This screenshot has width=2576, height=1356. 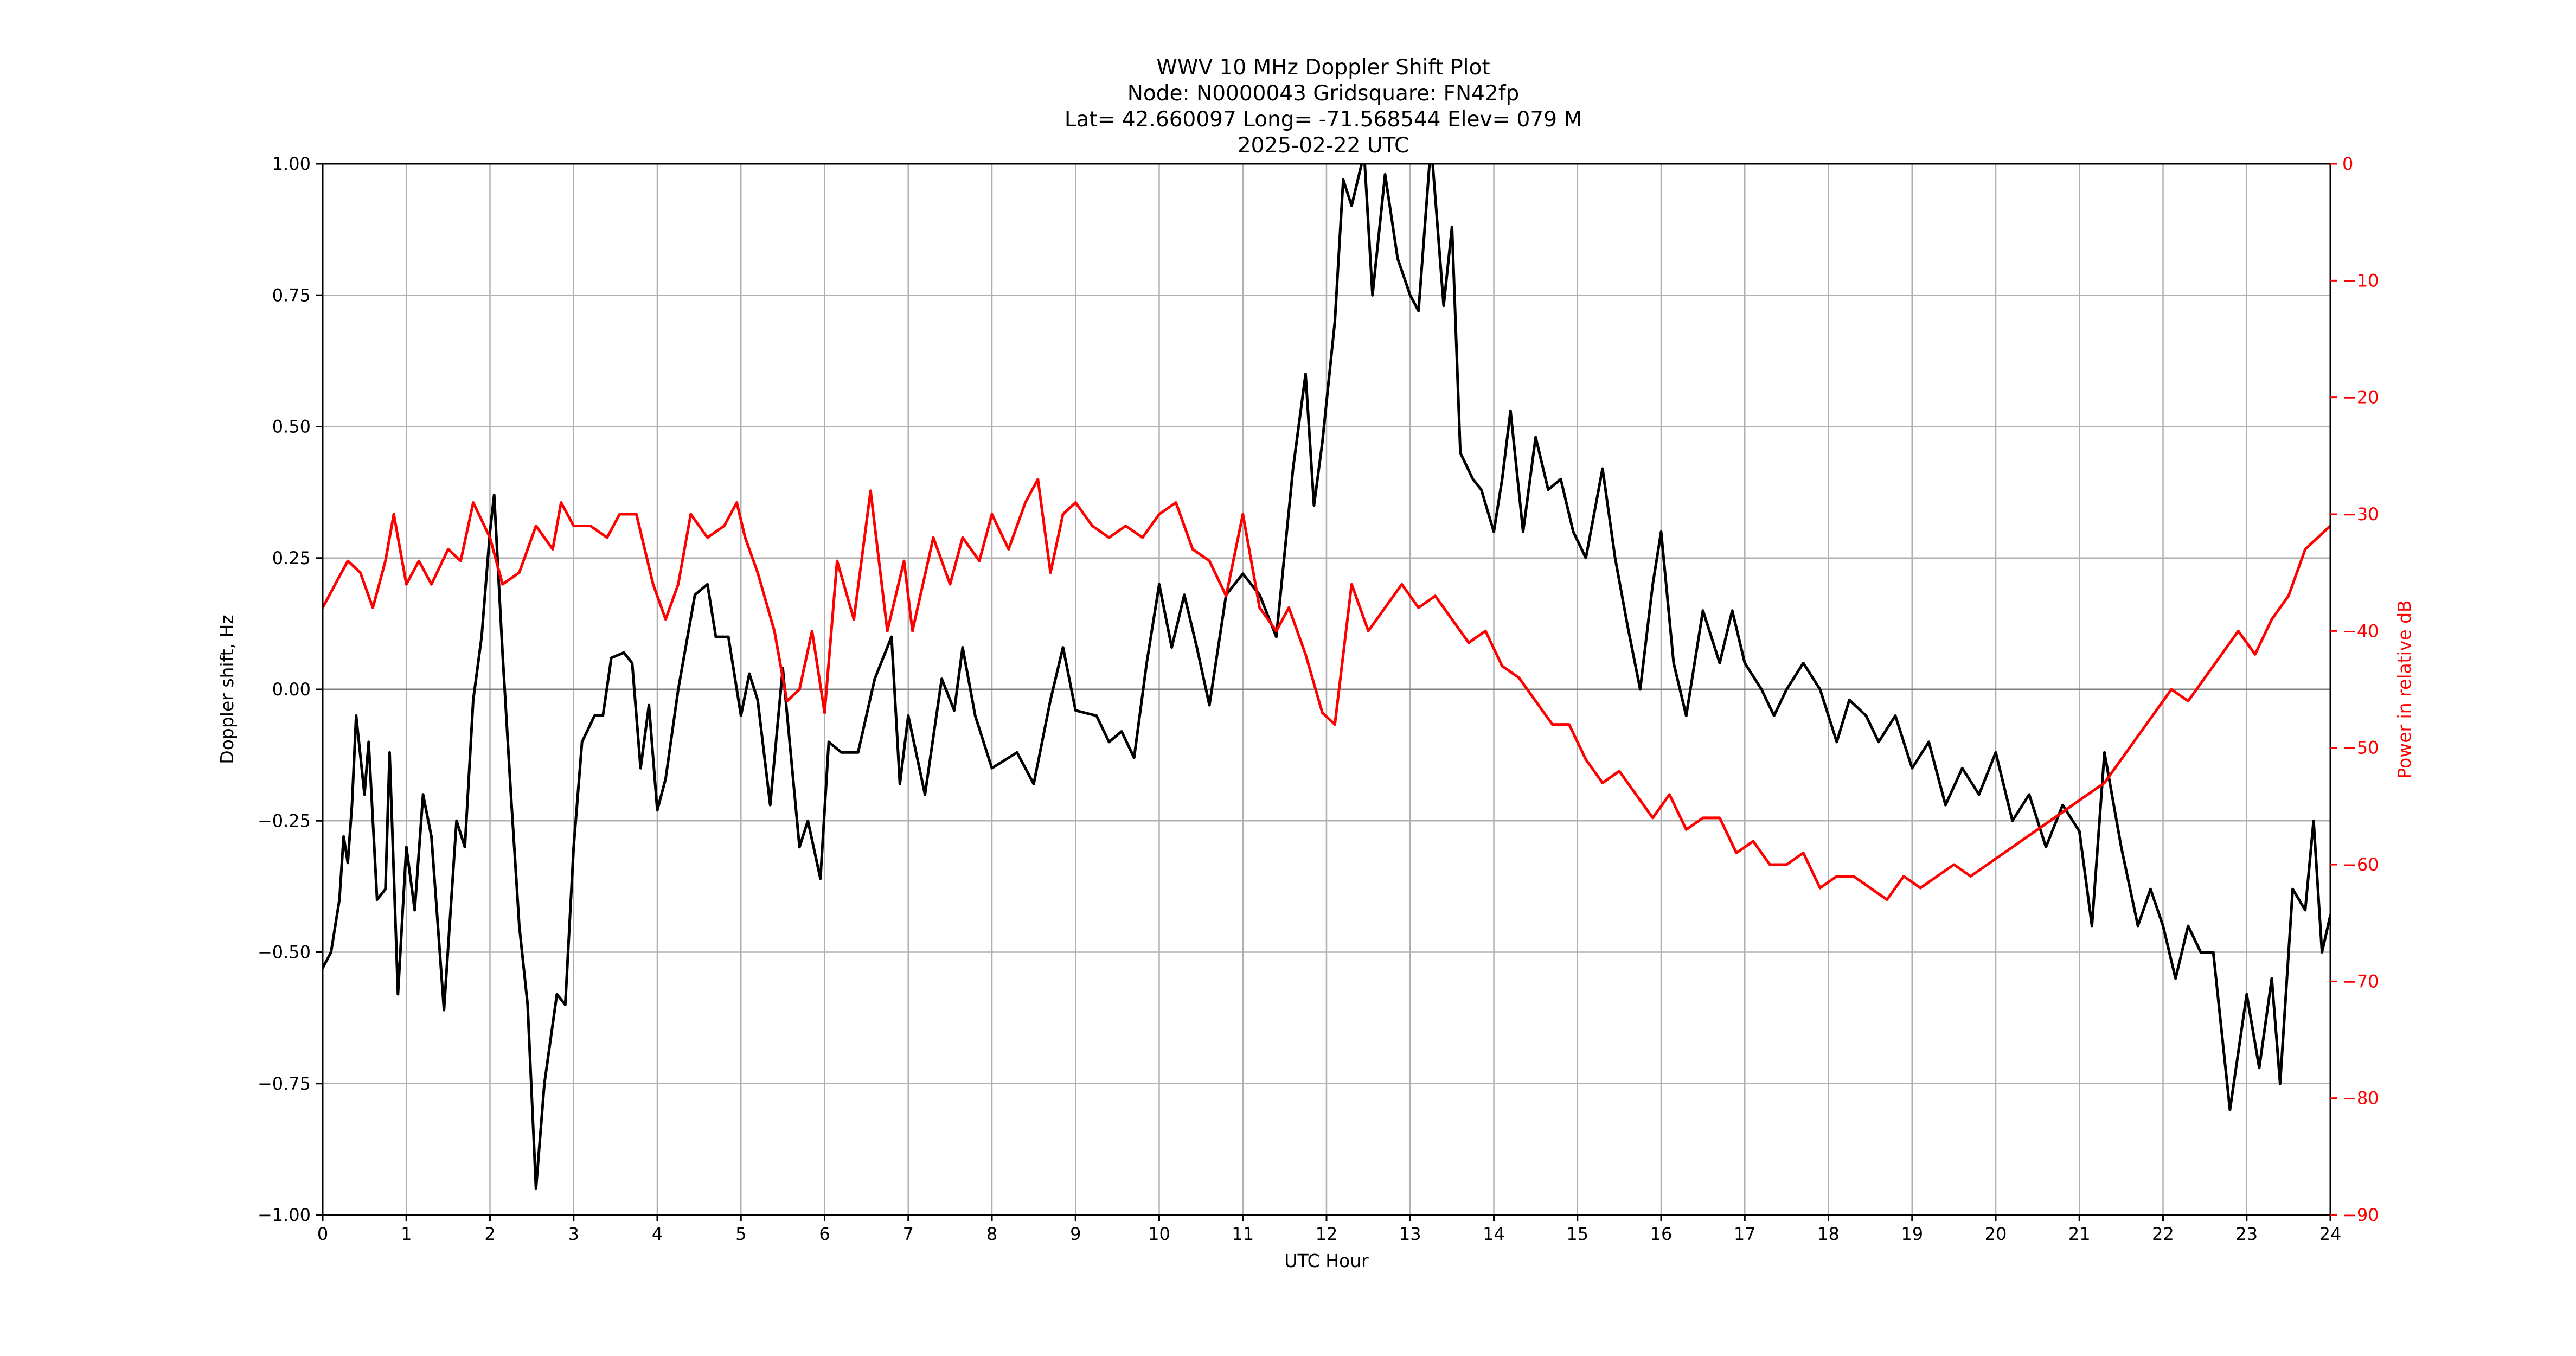 I want to click on x-tick-label: 9, so click(x=1075, y=1234).